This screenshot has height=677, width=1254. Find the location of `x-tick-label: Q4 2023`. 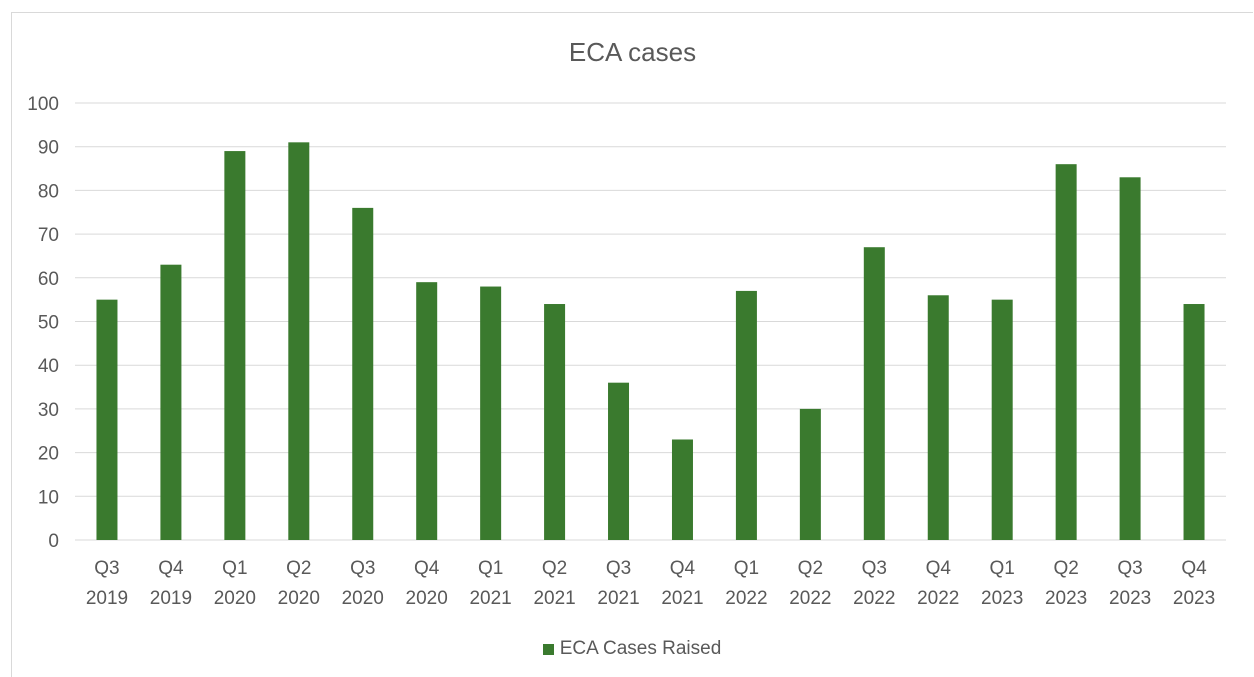

x-tick-label: Q4 2023 is located at coordinates (1194, 583).